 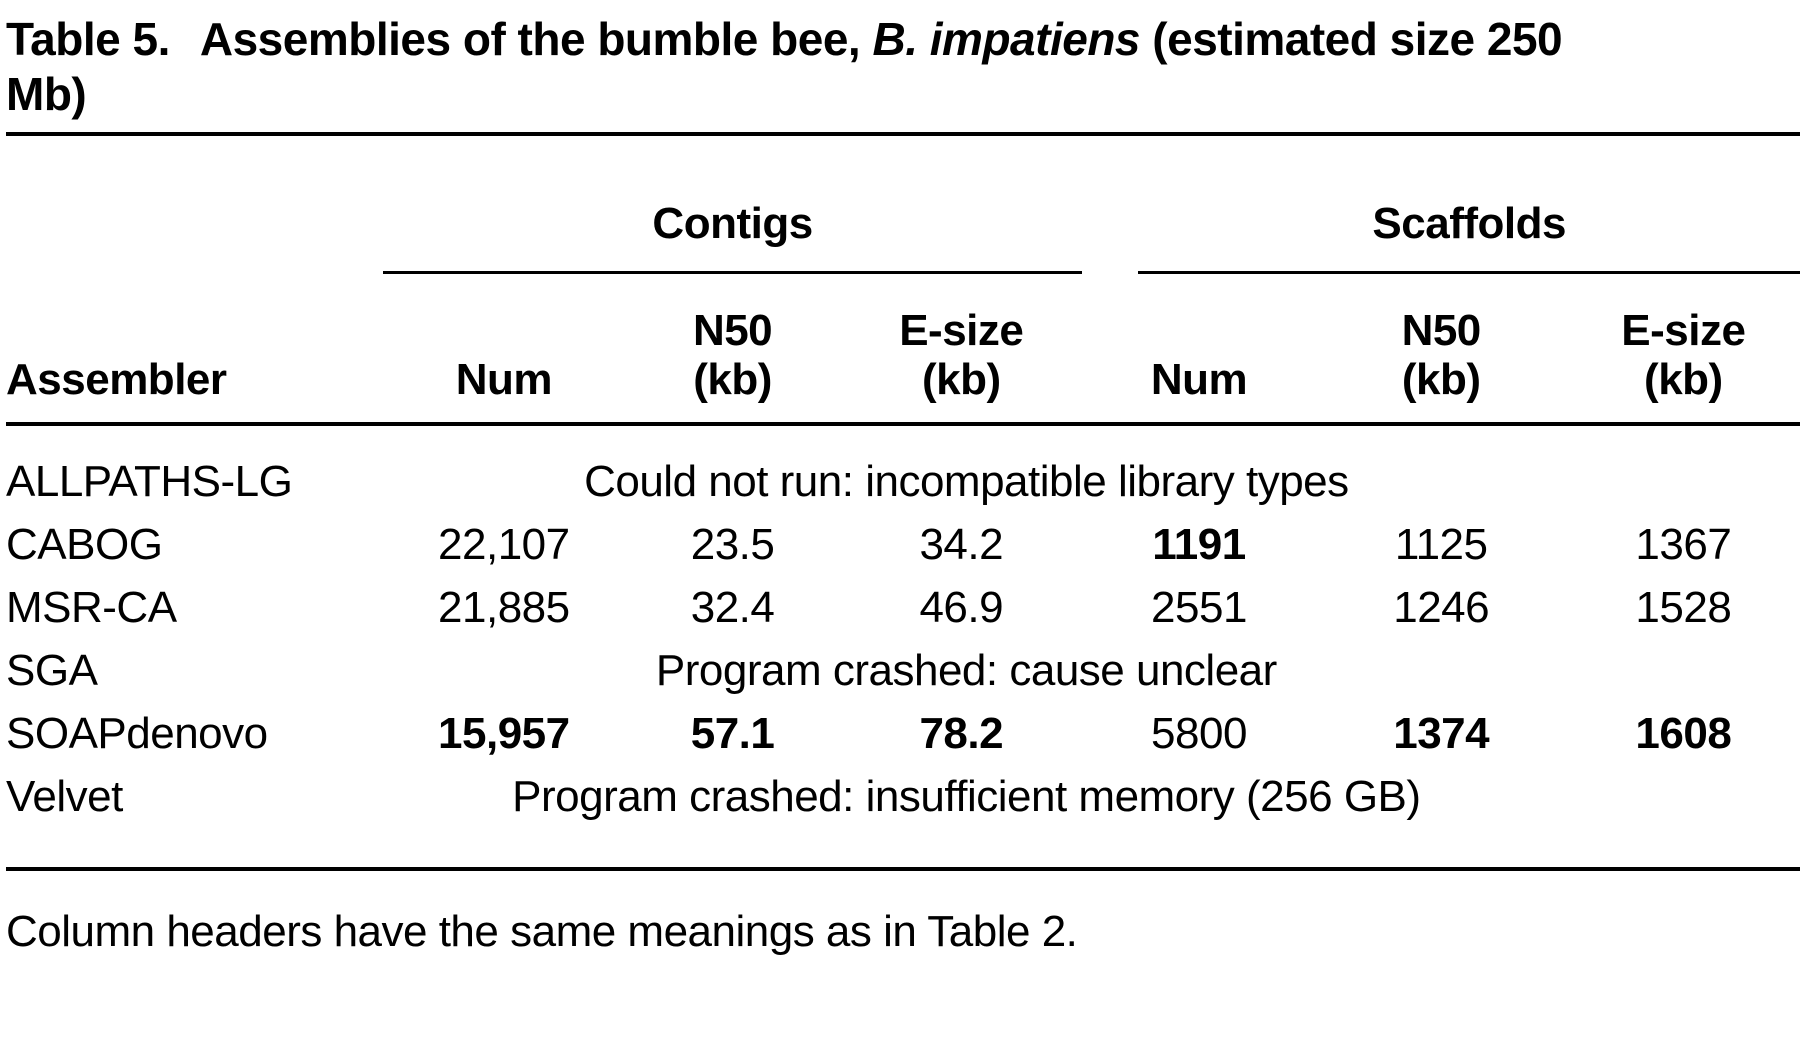 I want to click on table-row-msr-ca: MSR-CA 21,885 32.4 46.9 2551 1246 1528, so click(x=903, y=608).